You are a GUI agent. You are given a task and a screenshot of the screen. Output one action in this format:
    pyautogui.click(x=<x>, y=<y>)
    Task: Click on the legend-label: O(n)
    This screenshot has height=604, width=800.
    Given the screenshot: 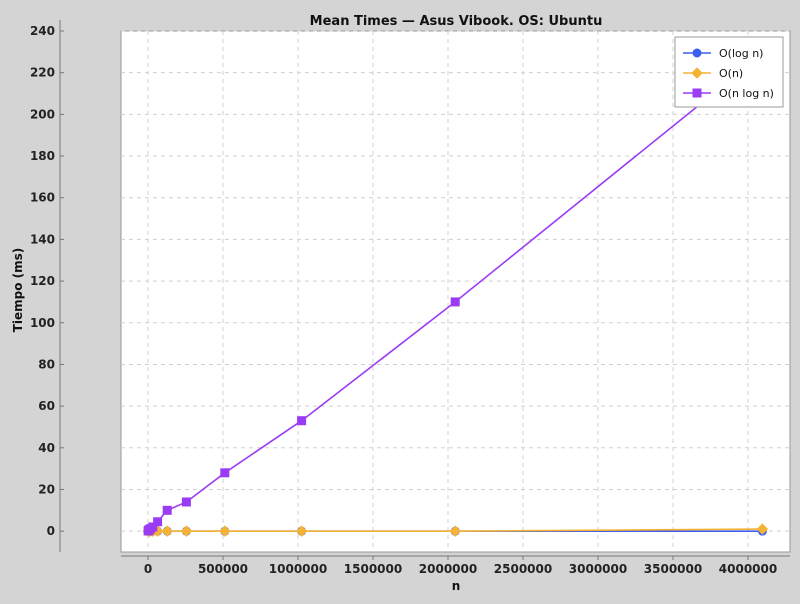 What is the action you would take?
    pyautogui.click(x=731, y=73)
    